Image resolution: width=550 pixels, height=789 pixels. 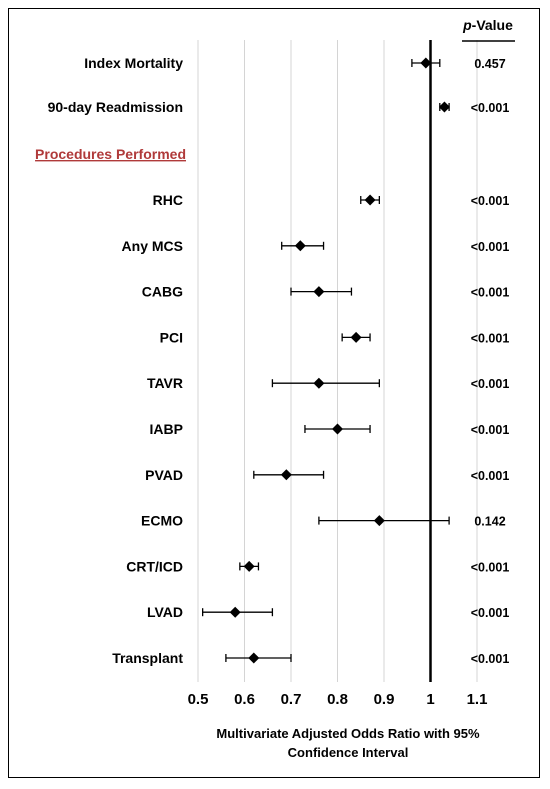 I want to click on row-pvad: PVAD <0.001, so click(x=327, y=475).